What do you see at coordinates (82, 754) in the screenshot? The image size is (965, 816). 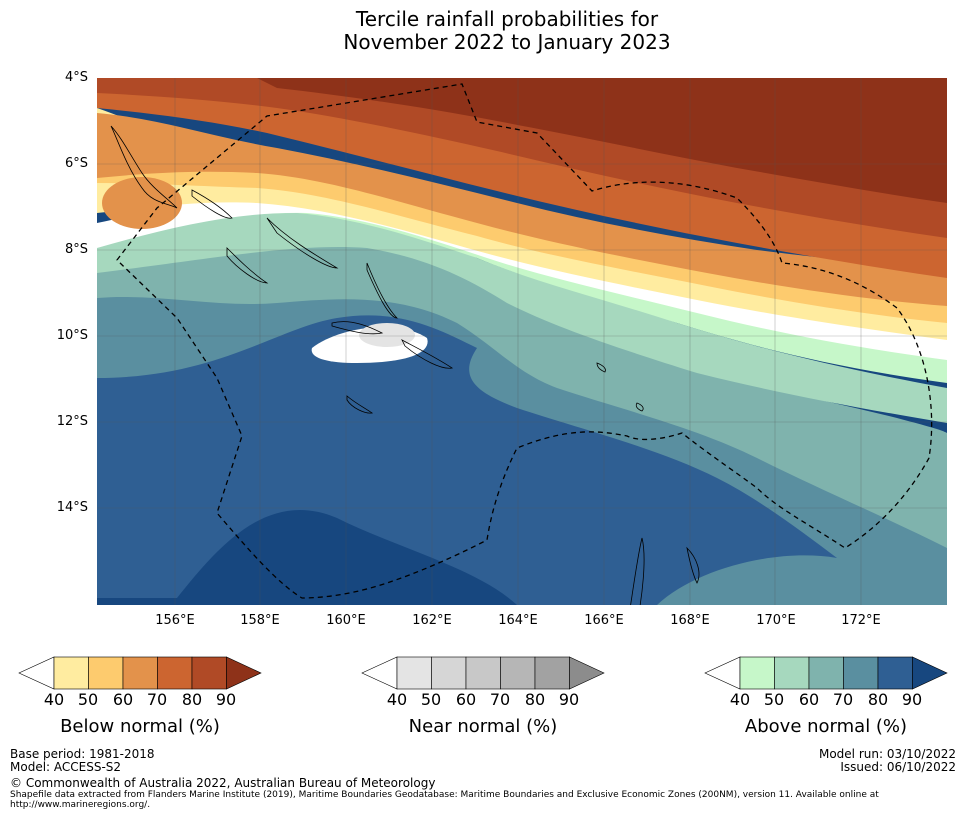 I see `base-period: Base period: 1981-2018` at bounding box center [82, 754].